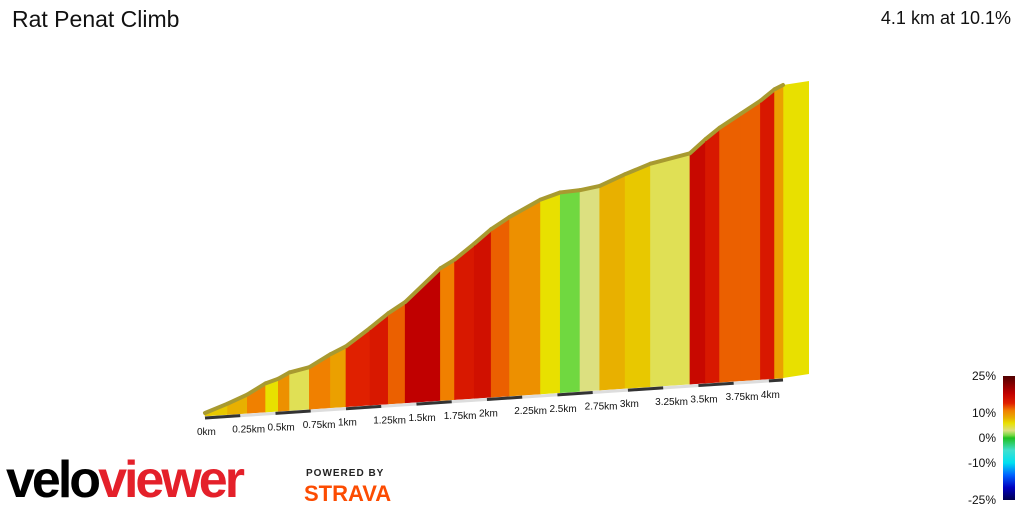 The height and width of the screenshot is (512, 1024). I want to click on climb-summary: 4.1 km at 10.1%, so click(945, 18).